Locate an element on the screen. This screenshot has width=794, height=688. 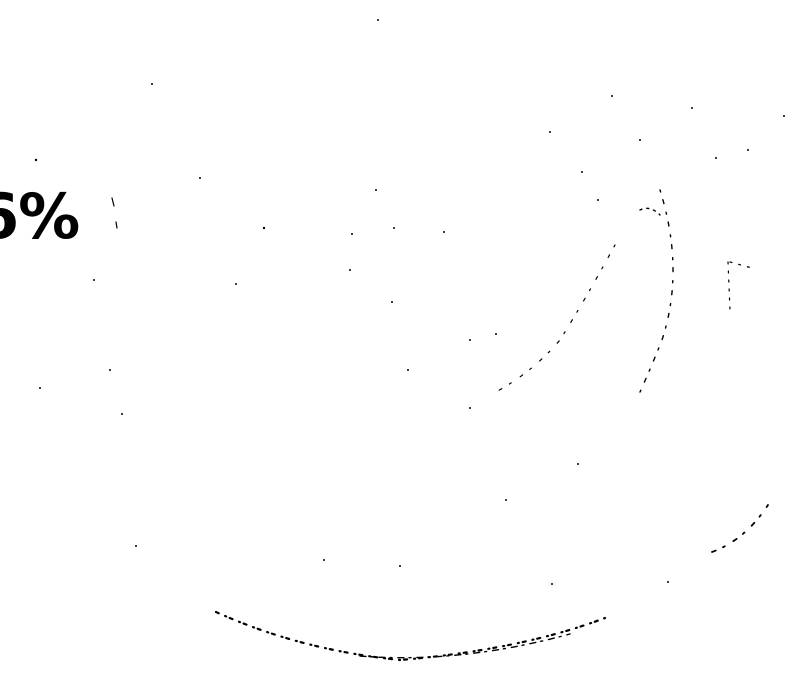
percent-label: 6% is located at coordinates (40, 216).